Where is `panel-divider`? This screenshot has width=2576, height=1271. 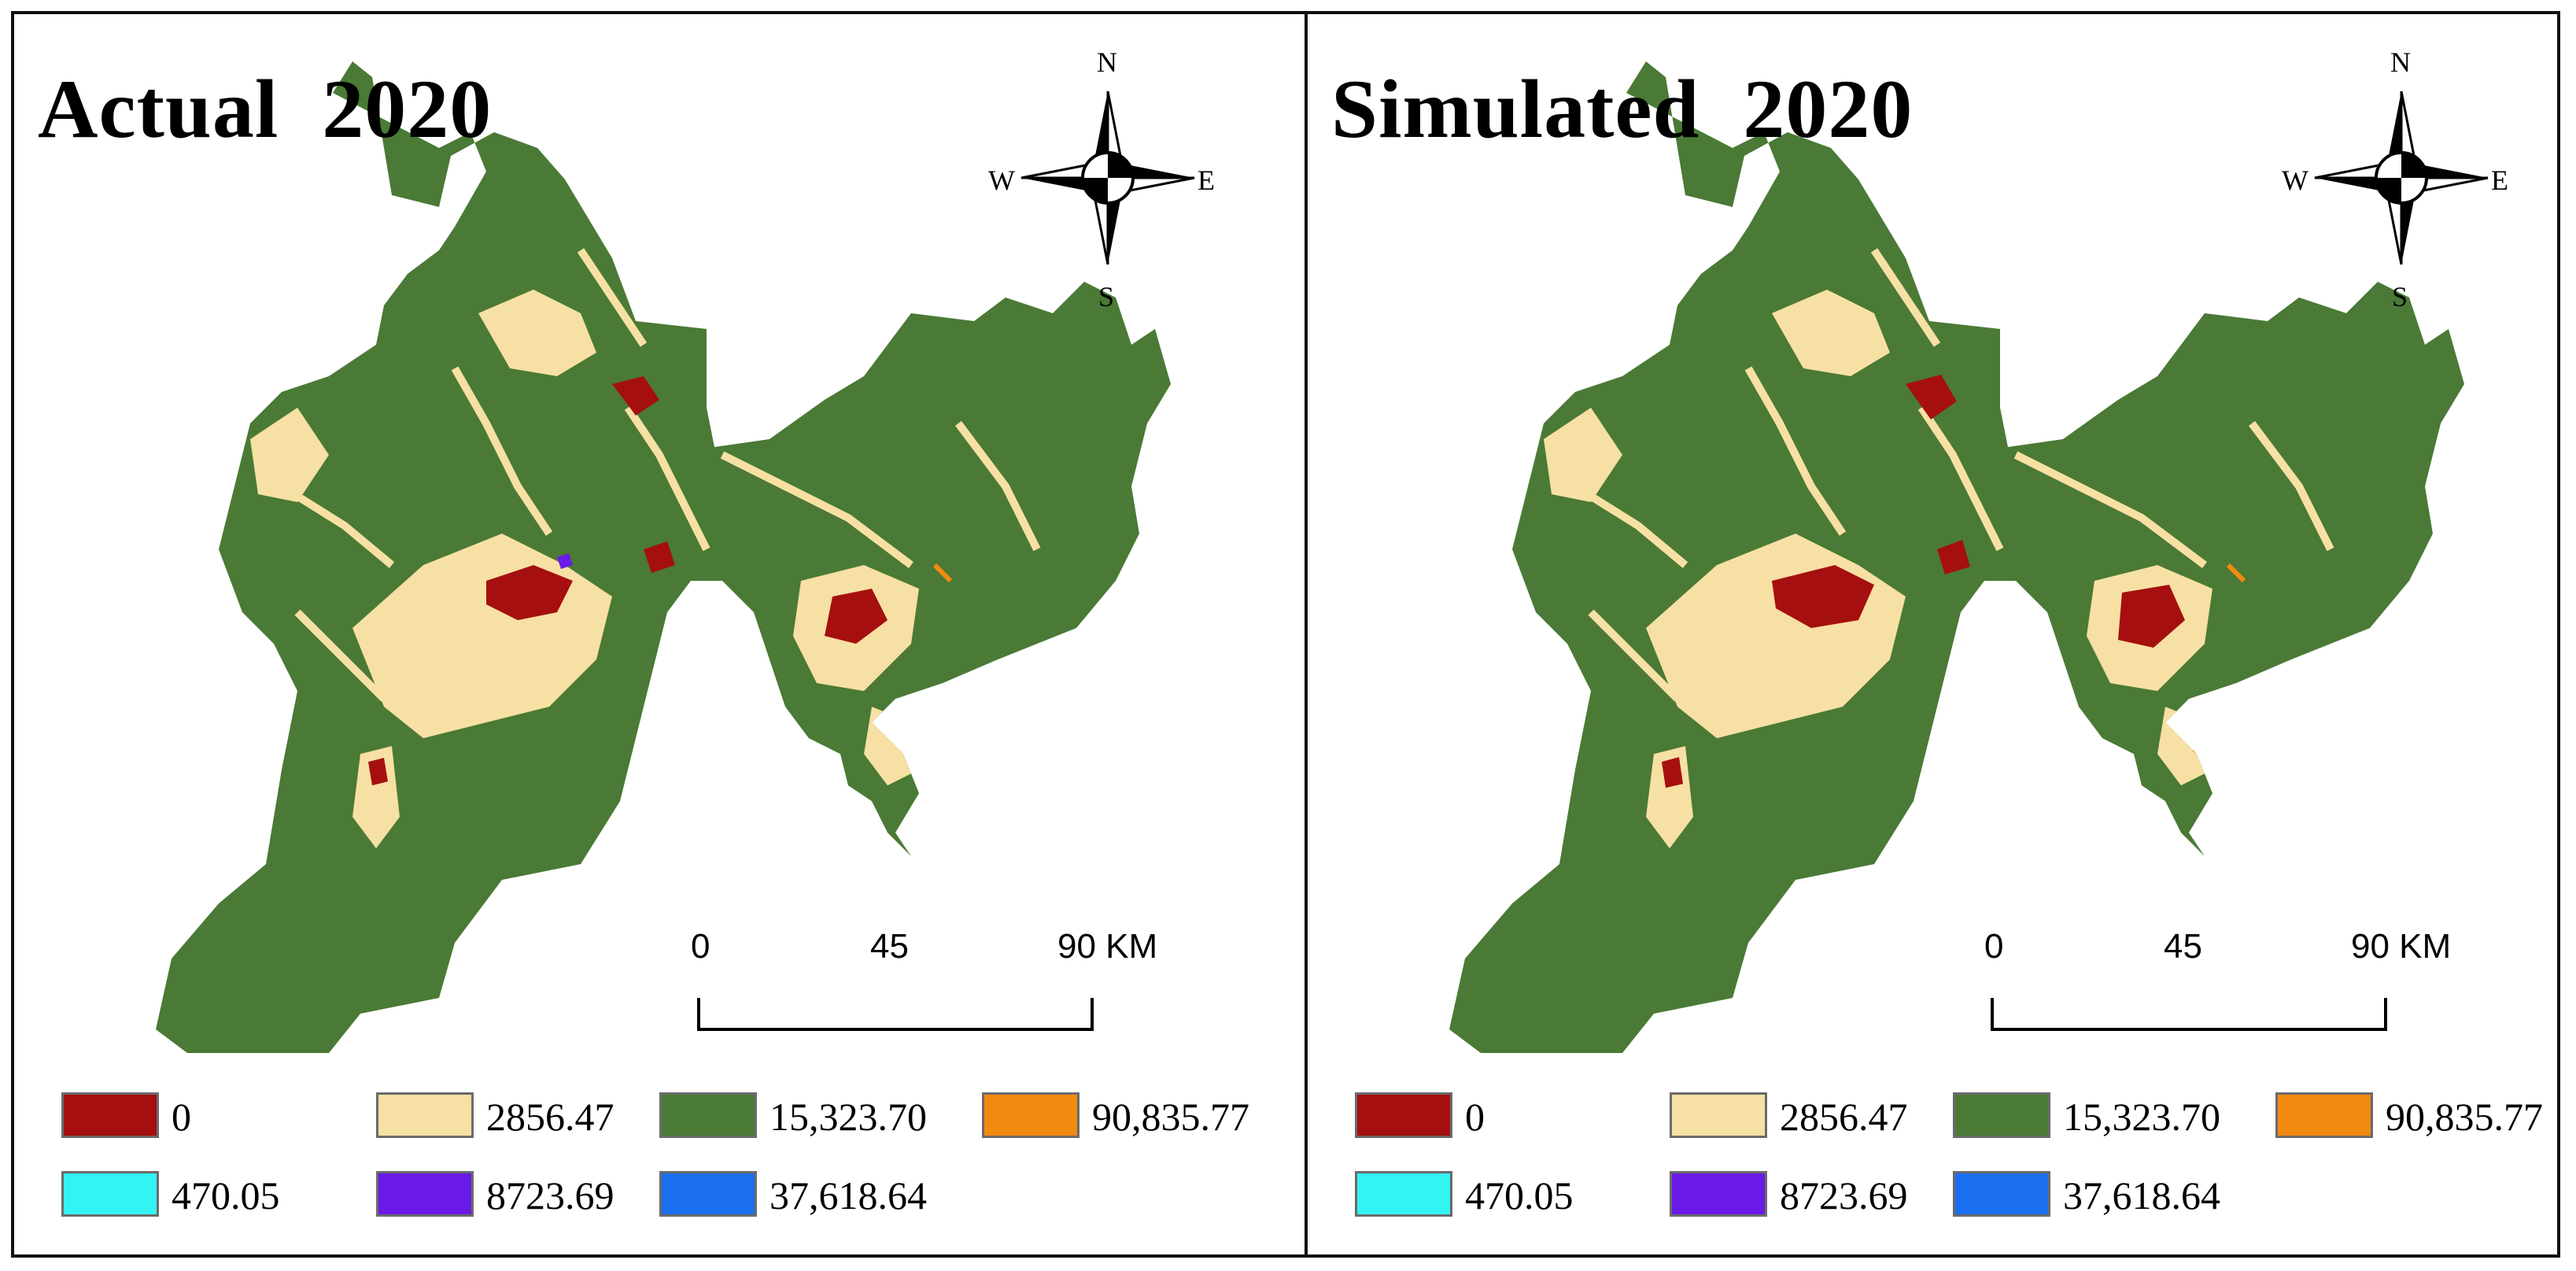 panel-divider is located at coordinates (1306, 634).